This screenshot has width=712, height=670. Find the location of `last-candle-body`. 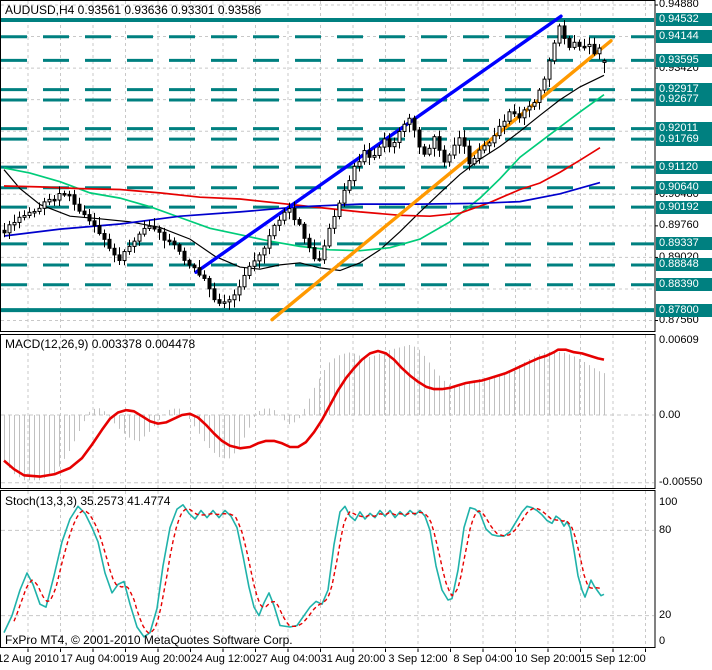

last-candle-body is located at coordinates (604, 61).